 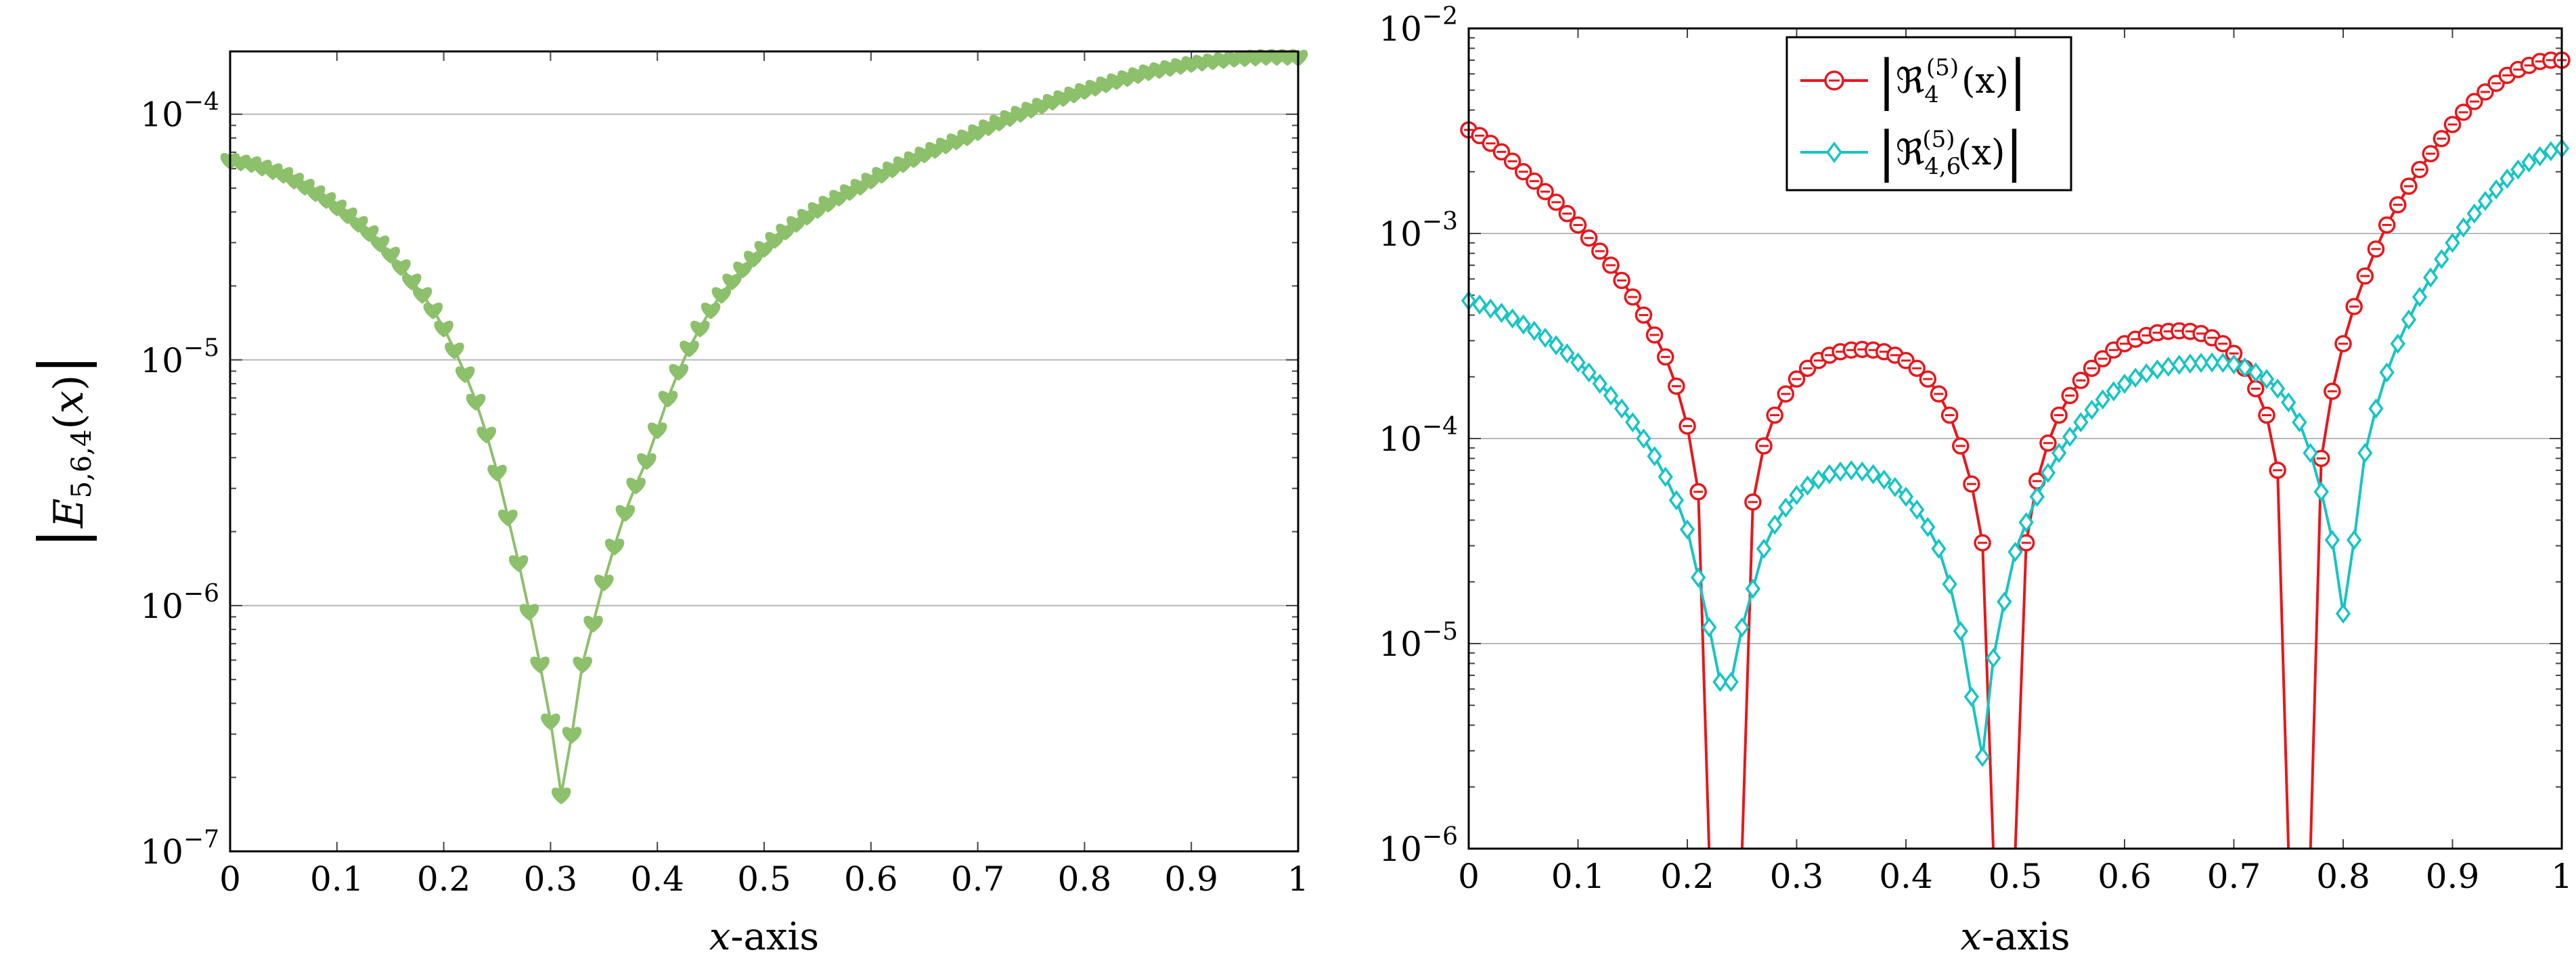 I want to click on left-y-axis-title: |E5,6,4(x)|, so click(x=61, y=452).